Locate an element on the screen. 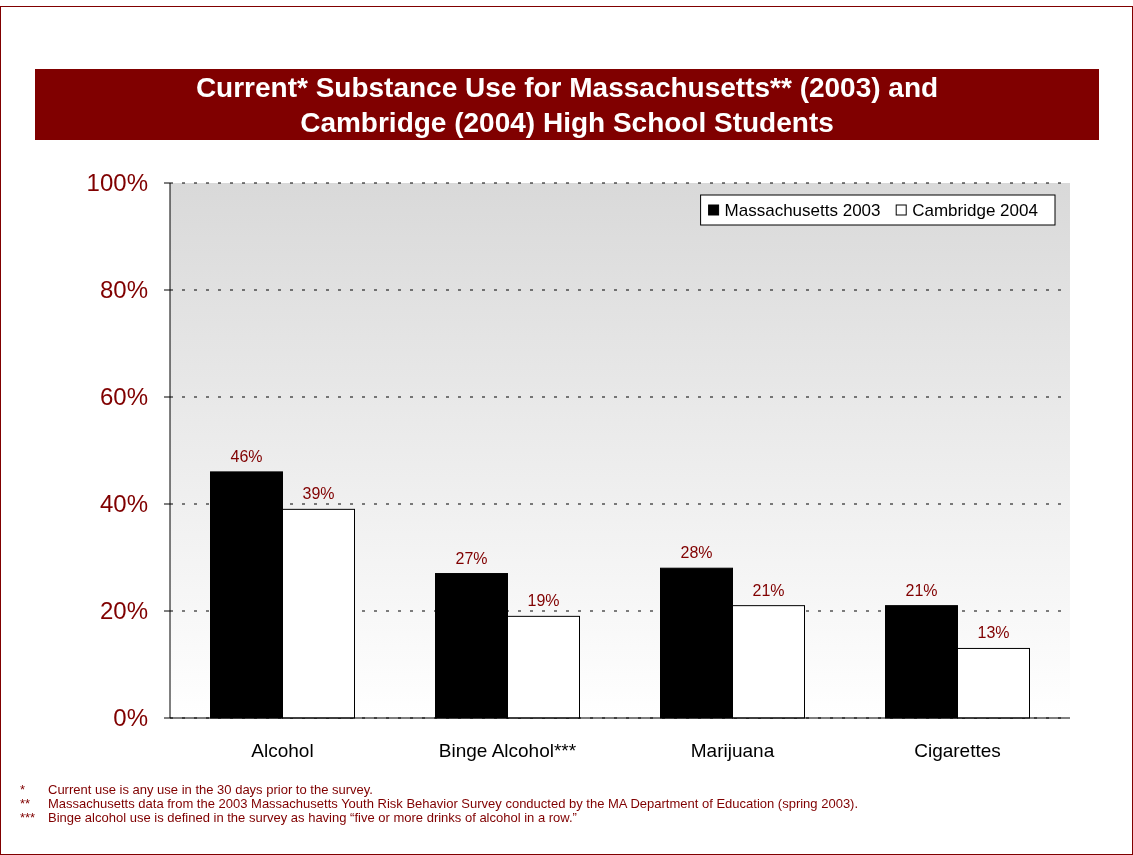 This screenshot has height=855, width=1133. x-tick-label: Marijuana is located at coordinates (732, 750).